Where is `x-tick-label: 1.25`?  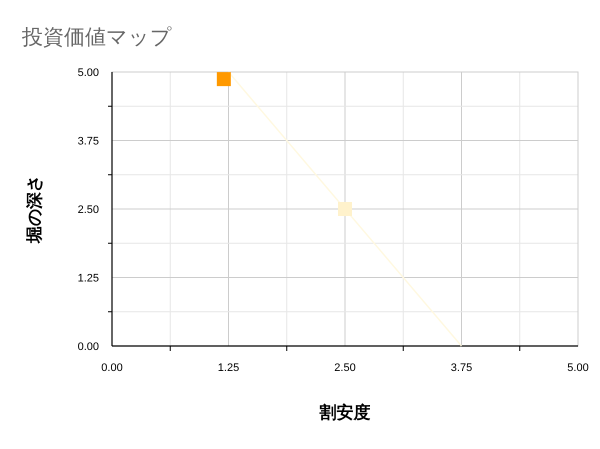 x-tick-label: 1.25 is located at coordinates (229, 368).